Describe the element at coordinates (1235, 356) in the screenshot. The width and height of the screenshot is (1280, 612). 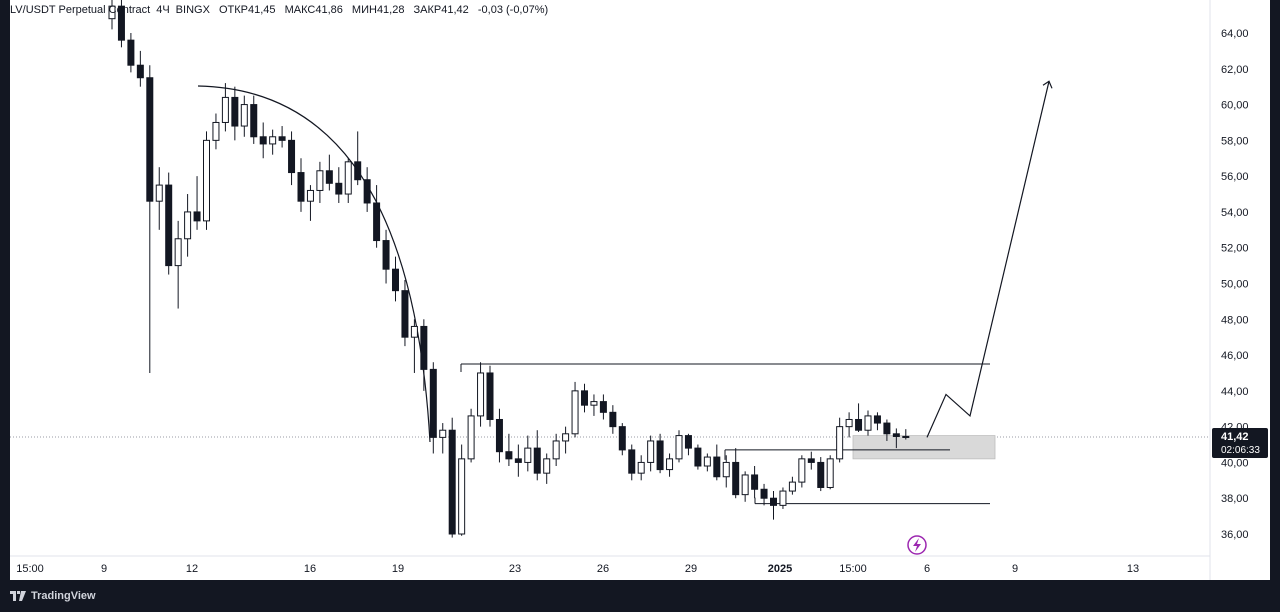
I see `price-tick-label: 46,00` at that location.